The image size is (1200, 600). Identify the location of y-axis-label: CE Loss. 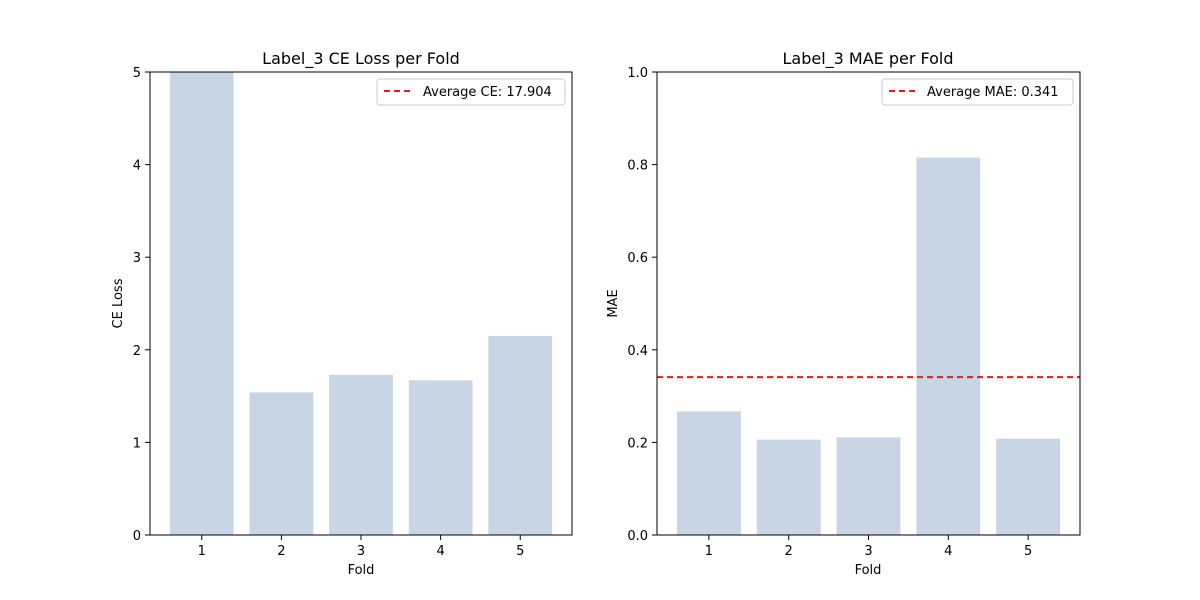
(118, 303).